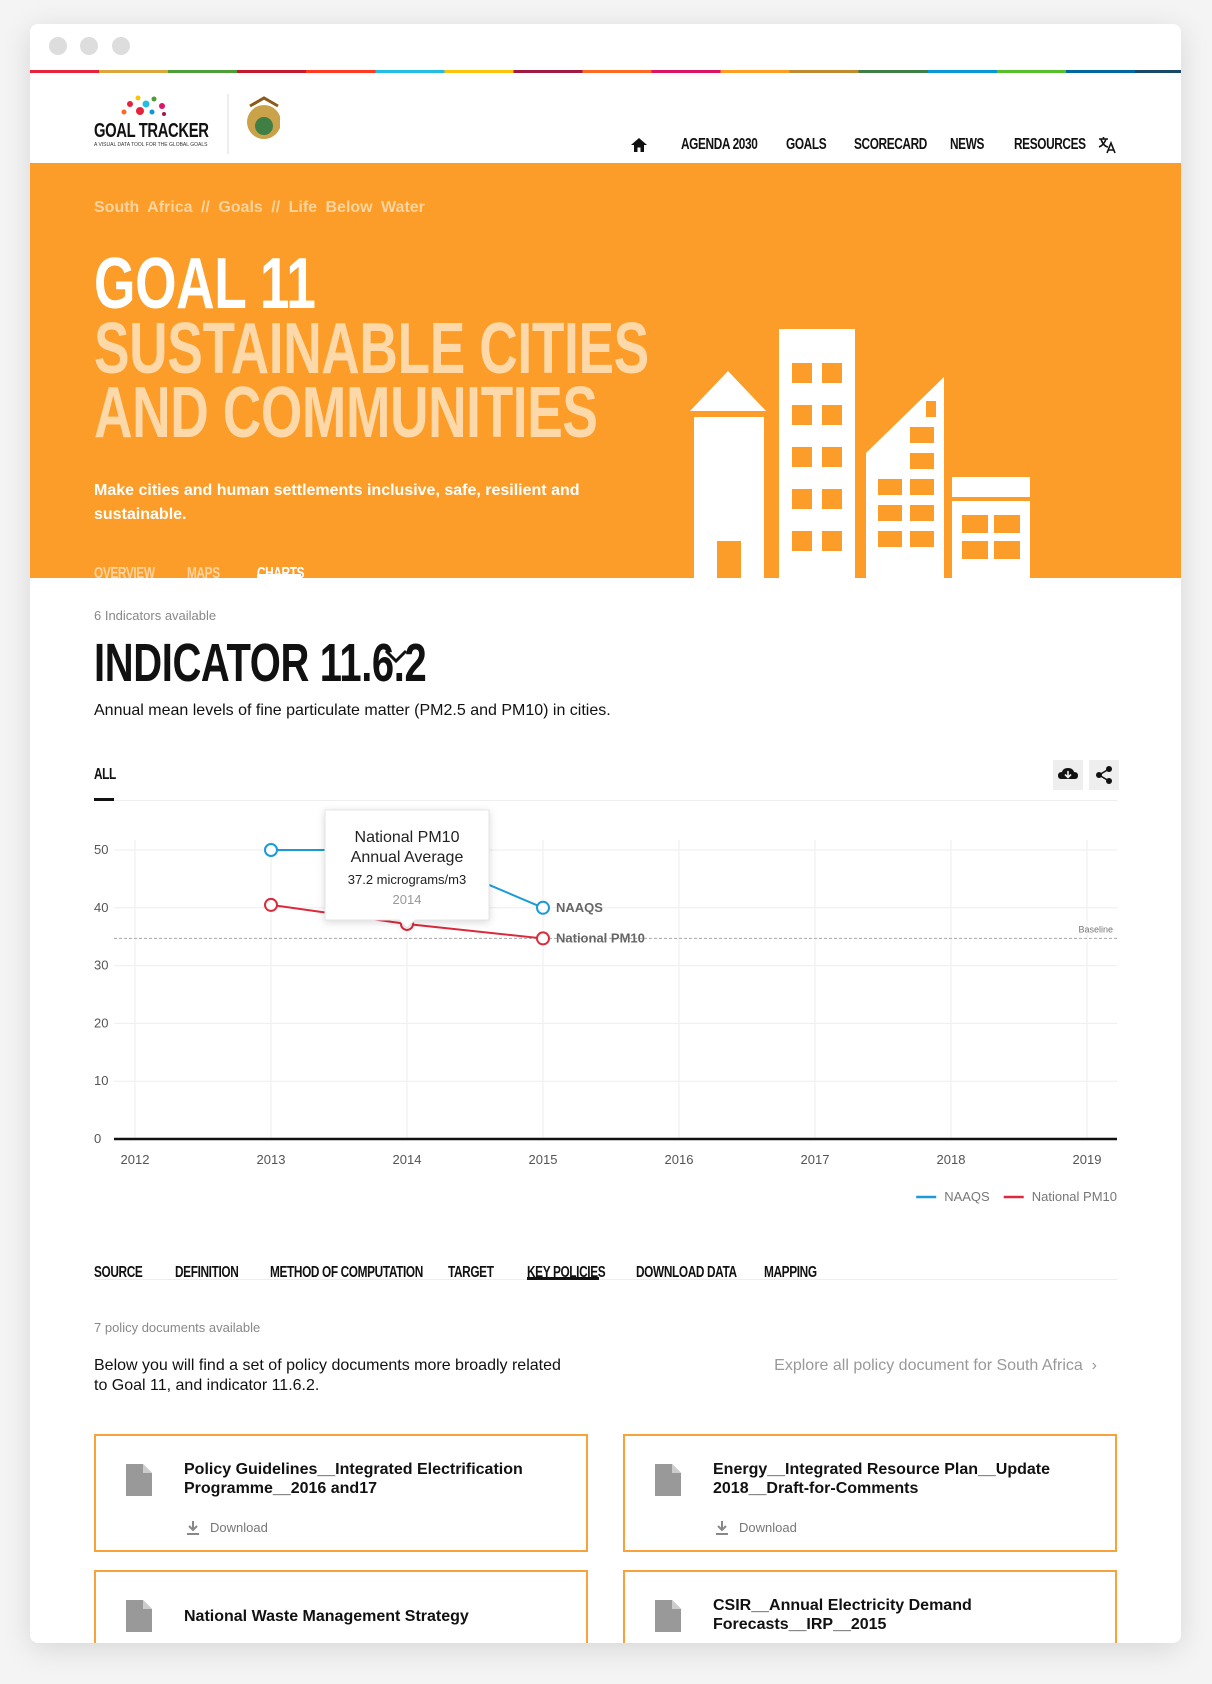  What do you see at coordinates (124, 573) in the screenshot?
I see `hero-tab: OVERVIEW` at bounding box center [124, 573].